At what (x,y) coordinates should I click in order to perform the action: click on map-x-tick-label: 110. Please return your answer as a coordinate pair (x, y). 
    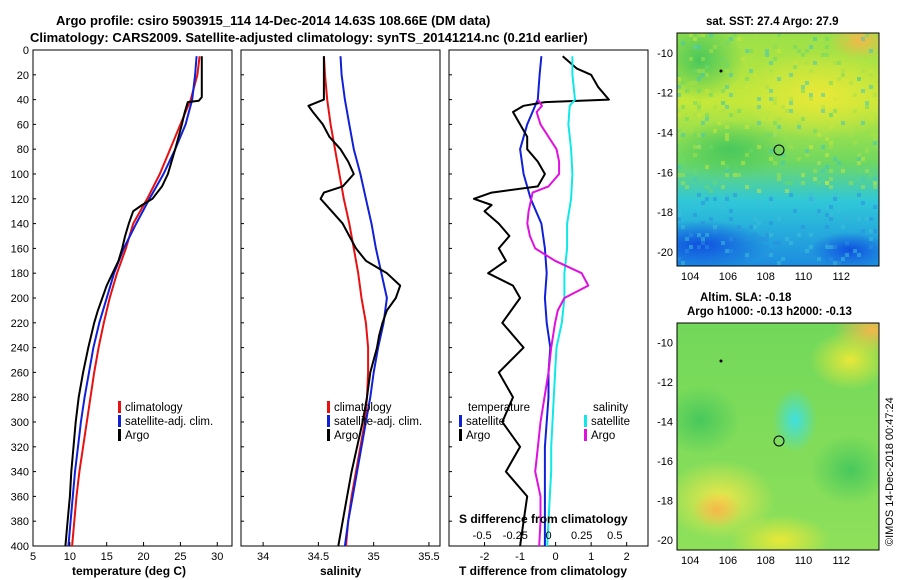
    Looking at the image, I should click on (804, 277).